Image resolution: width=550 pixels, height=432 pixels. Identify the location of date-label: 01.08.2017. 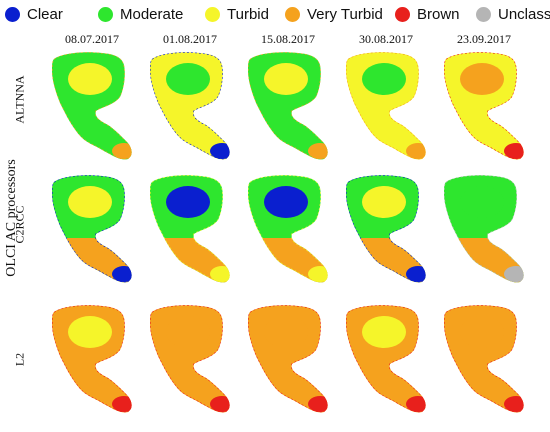
(190, 39).